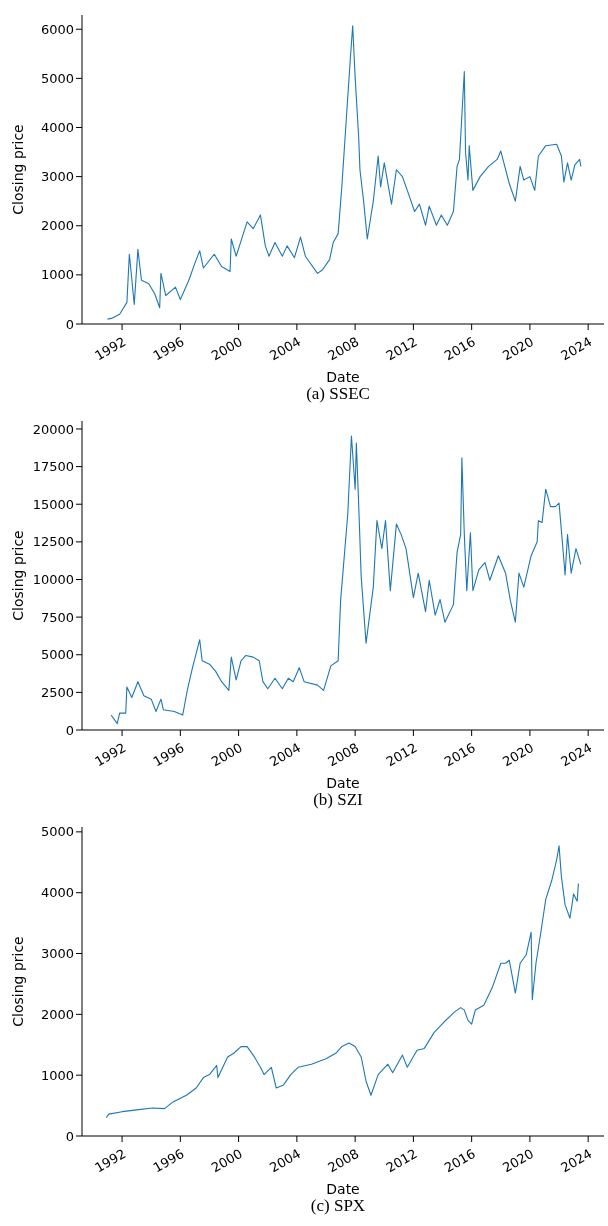 The width and height of the screenshot is (608, 1226). Describe the element at coordinates (57, 29) in the screenshot. I see `y-tick-label: 6000` at that location.